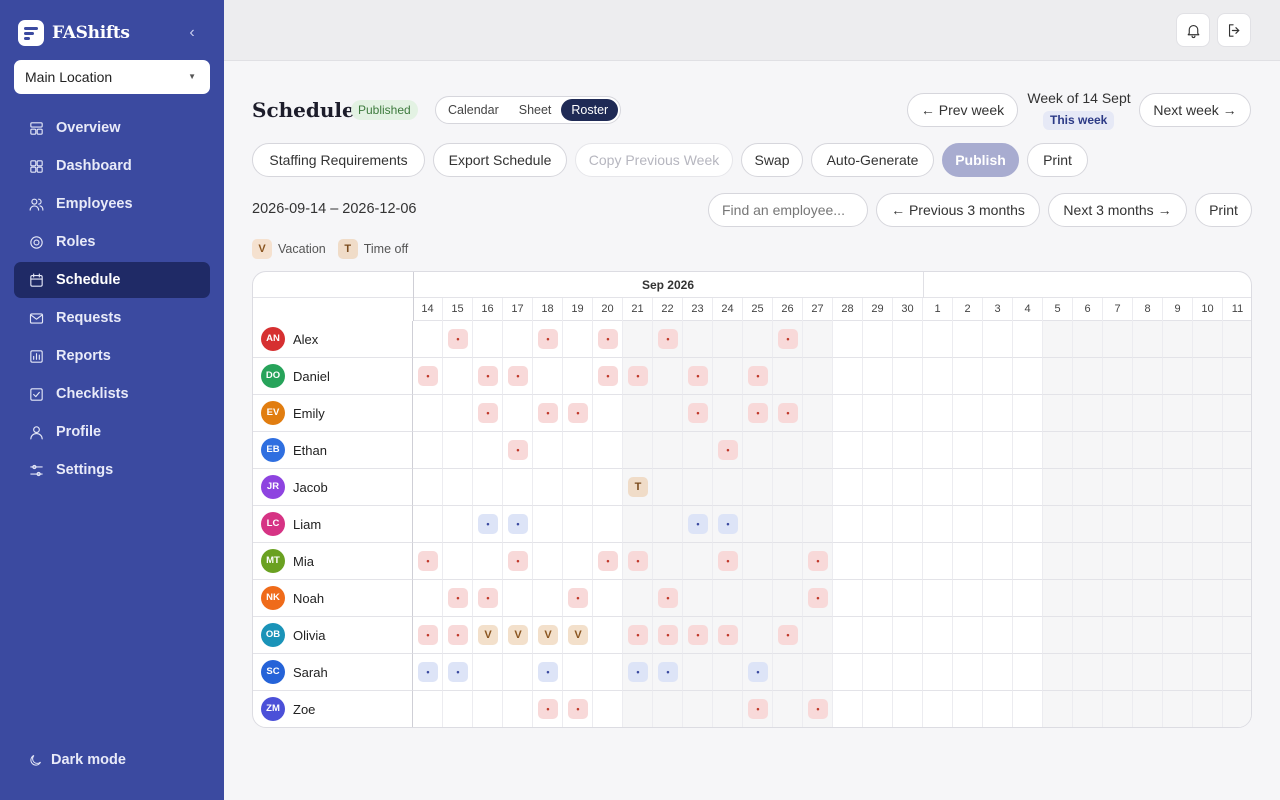  Describe the element at coordinates (1193, 30) in the screenshot. I see `notifications-button` at that location.